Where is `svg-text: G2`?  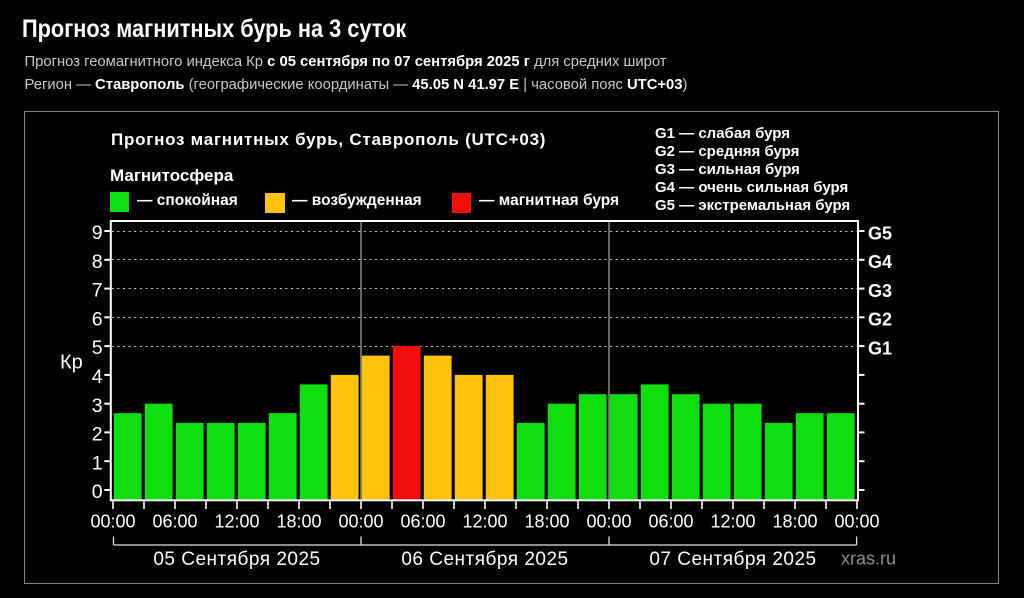 svg-text: G2 is located at coordinates (880, 320).